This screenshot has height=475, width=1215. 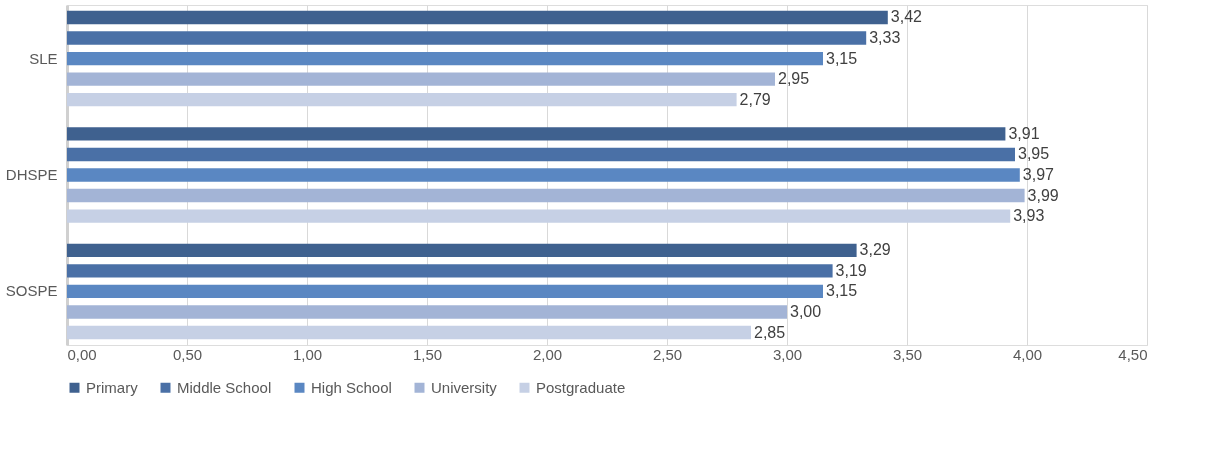 I want to click on x-tick-label: 2,00, so click(x=547, y=354).